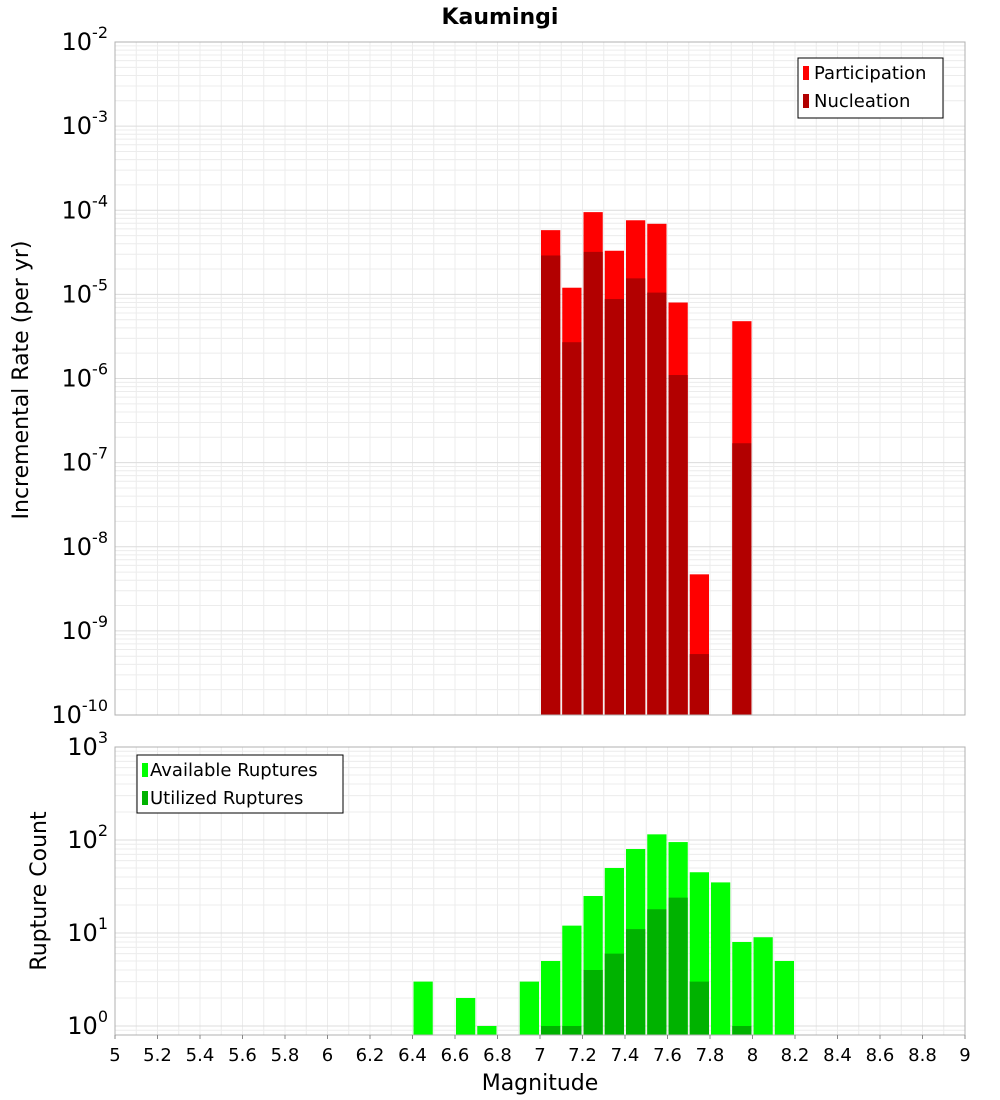  What do you see at coordinates (806, 101) in the screenshot?
I see `legend-swatch-nucleation` at bounding box center [806, 101].